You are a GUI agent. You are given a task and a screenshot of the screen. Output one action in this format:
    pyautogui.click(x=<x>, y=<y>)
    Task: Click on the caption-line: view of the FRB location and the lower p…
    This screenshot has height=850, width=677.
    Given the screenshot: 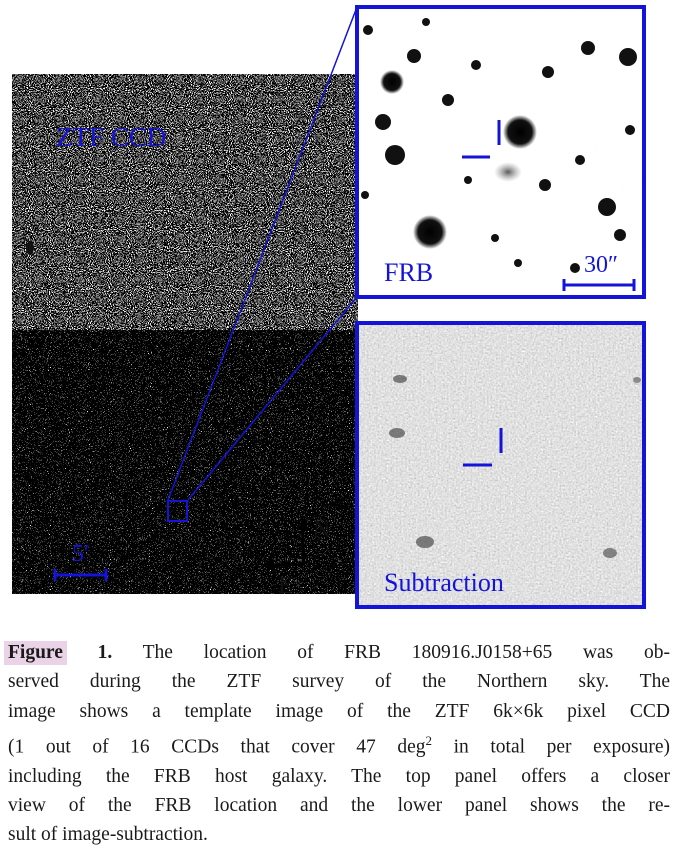 What is the action you would take?
    pyautogui.click(x=339, y=805)
    